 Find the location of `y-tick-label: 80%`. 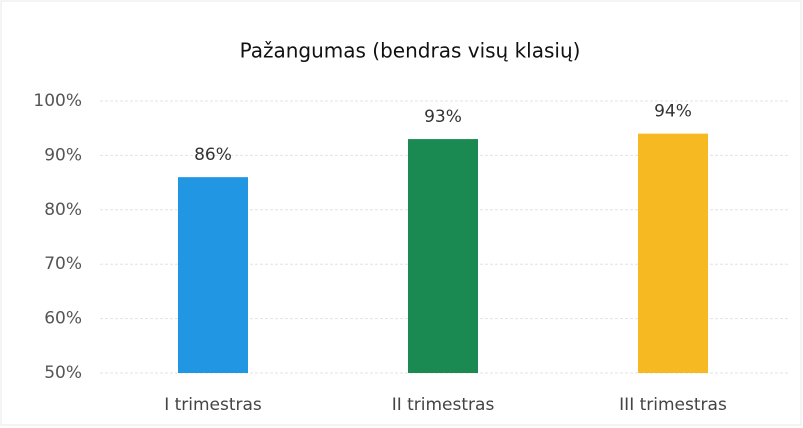

y-tick-label: 80% is located at coordinates (63, 210).